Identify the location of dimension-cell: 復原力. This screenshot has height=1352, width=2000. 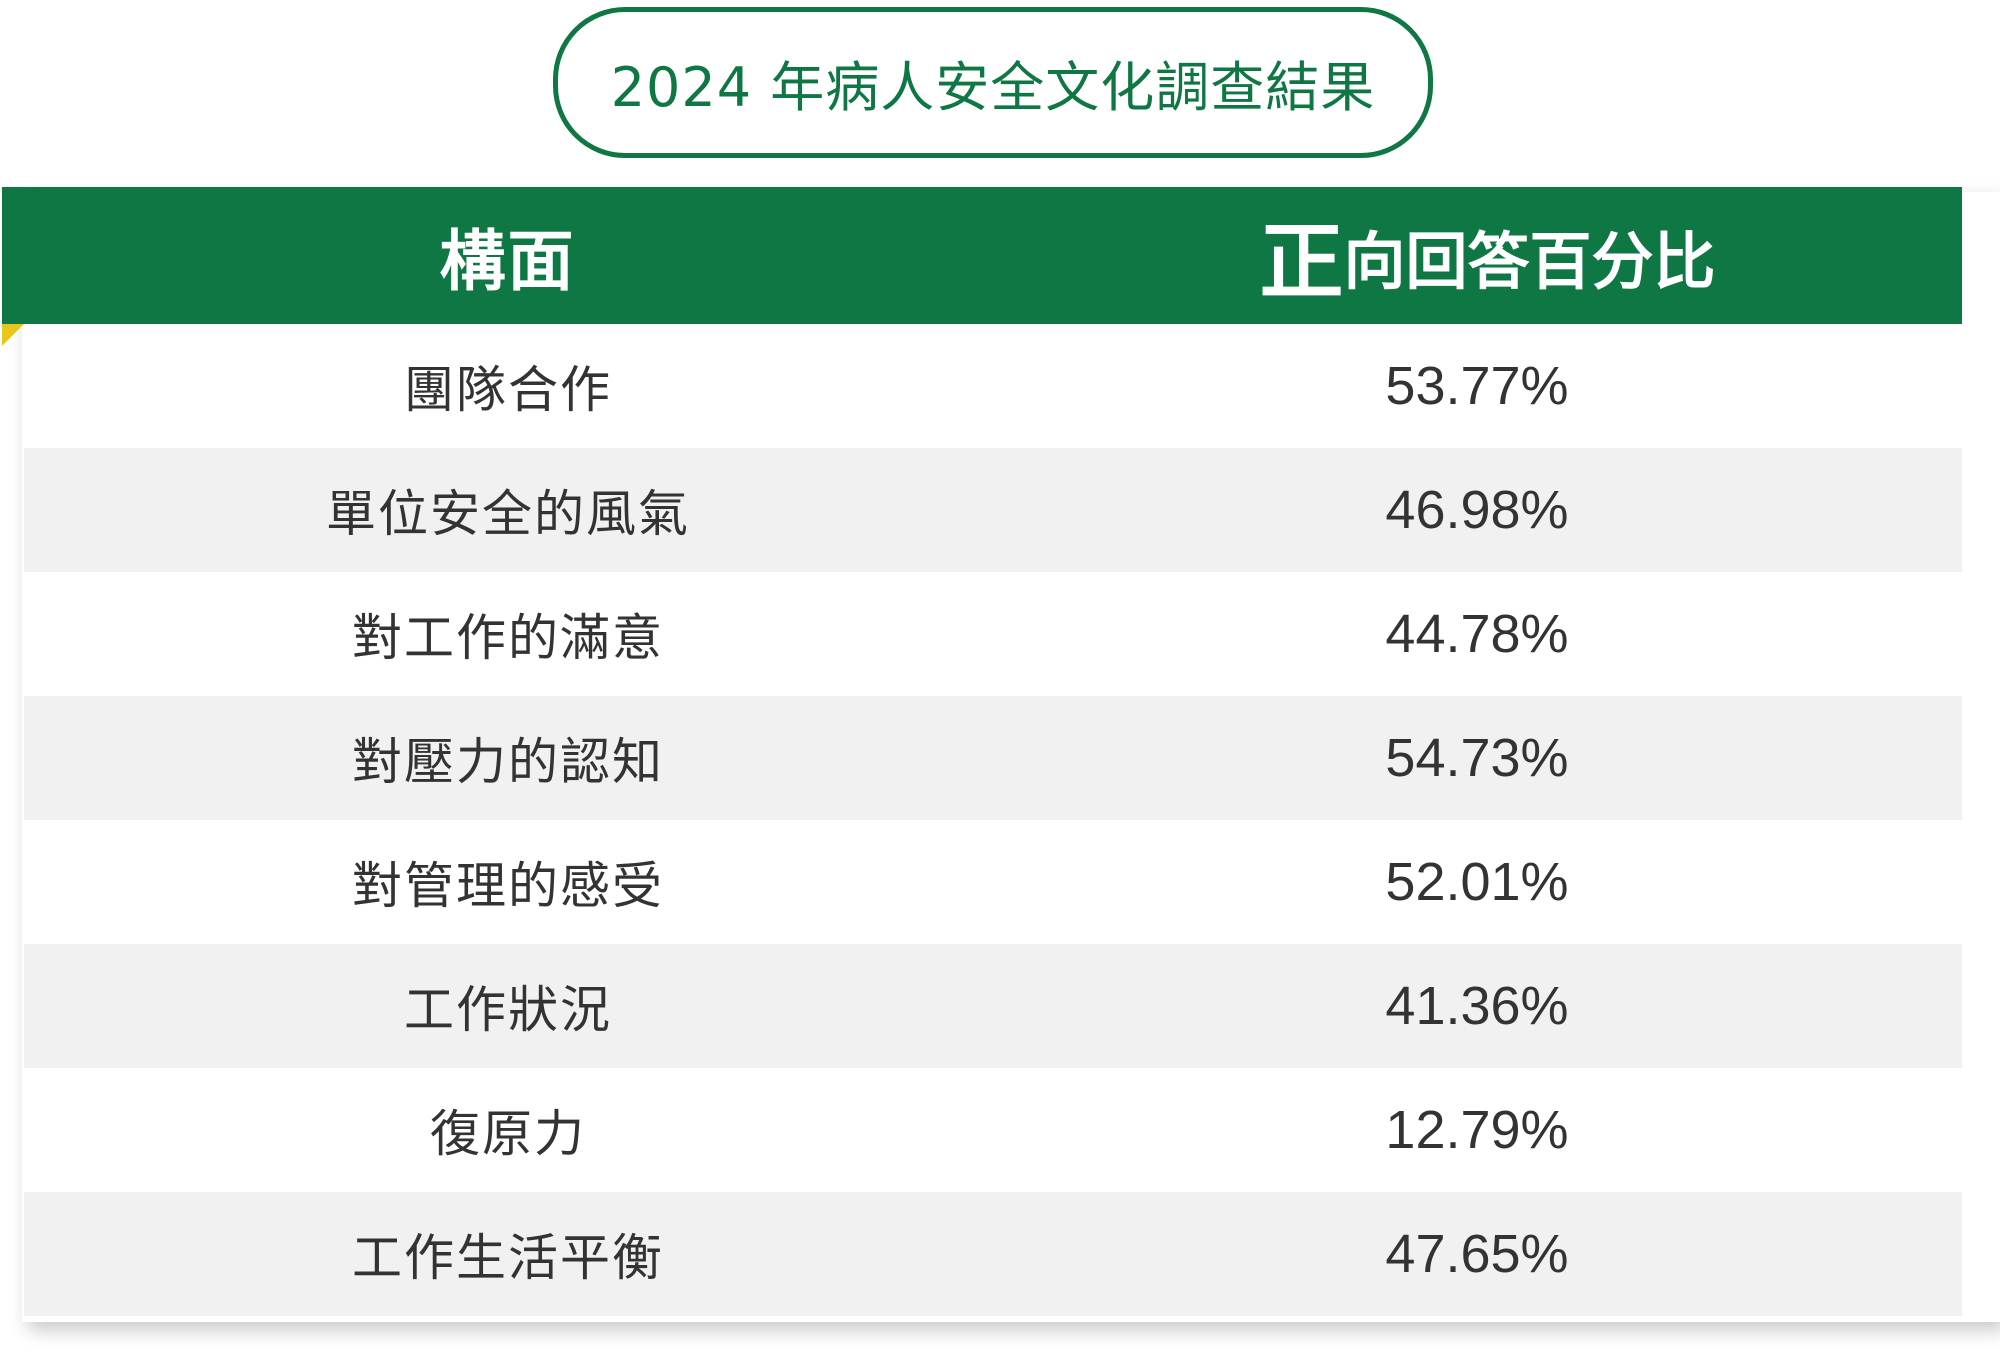
(508, 1134).